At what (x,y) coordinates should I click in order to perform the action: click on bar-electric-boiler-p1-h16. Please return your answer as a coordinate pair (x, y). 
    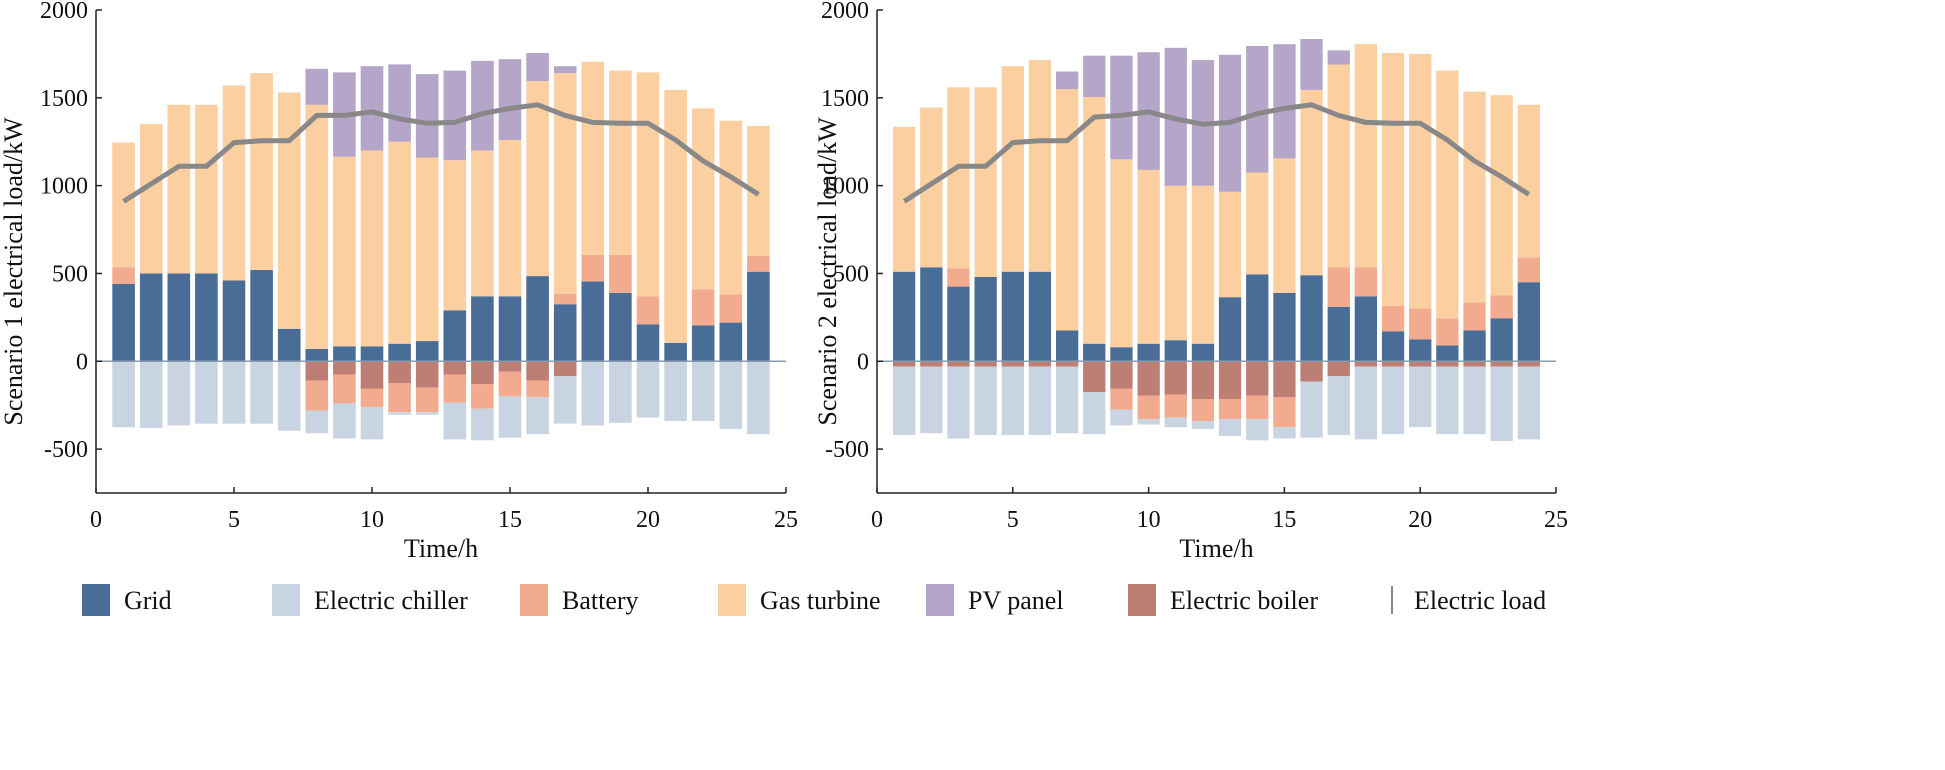
    Looking at the image, I should click on (537, 371).